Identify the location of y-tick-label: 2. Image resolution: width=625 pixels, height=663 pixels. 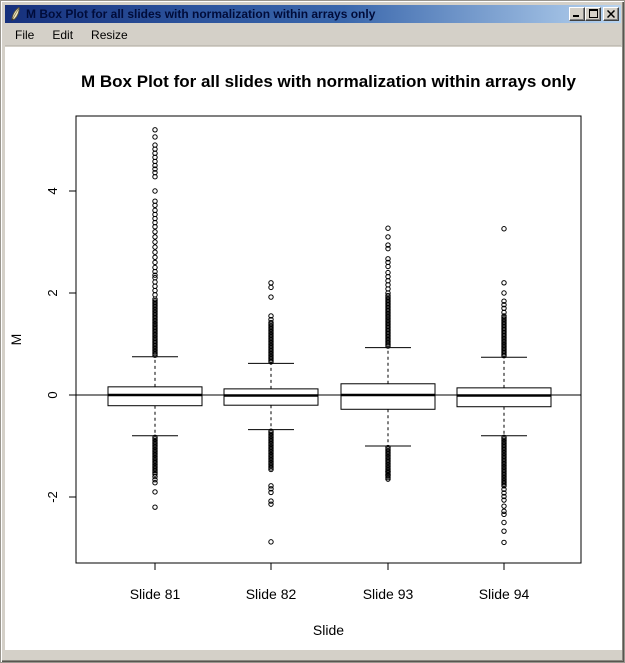
(52, 292).